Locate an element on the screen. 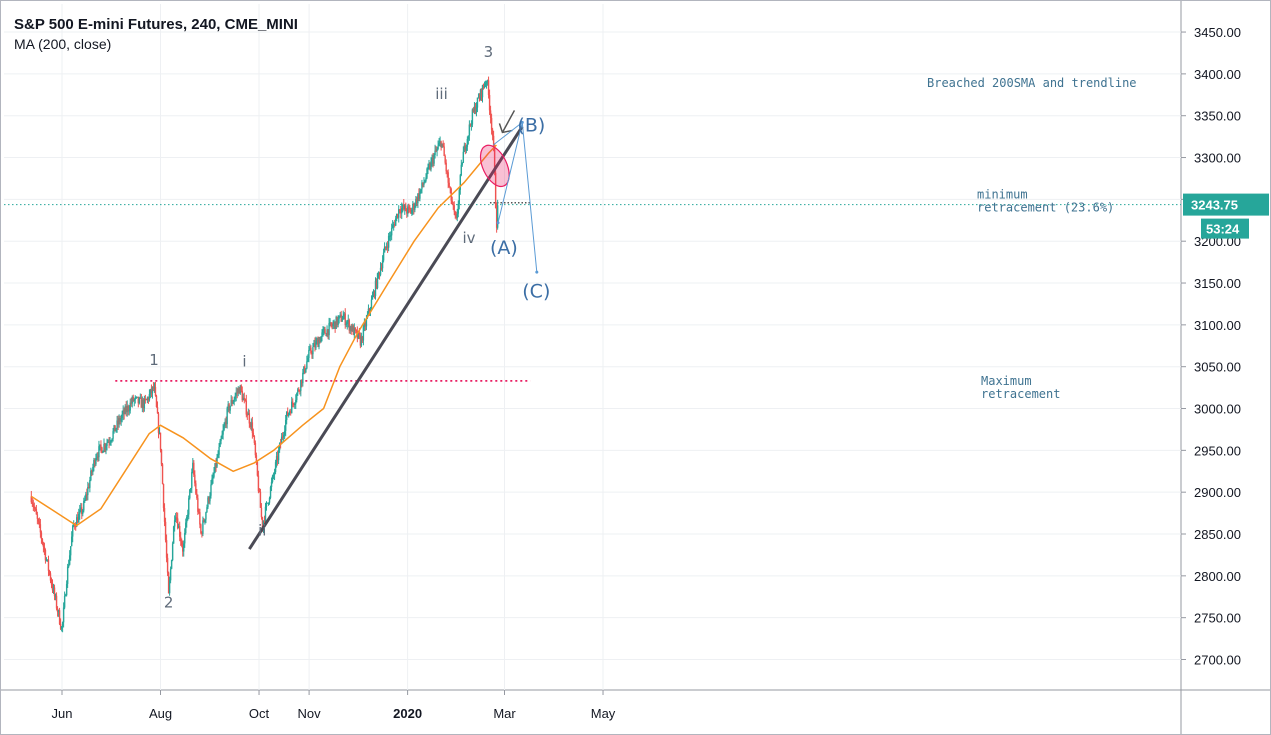  x-tick-label: Mar is located at coordinates (504, 713).